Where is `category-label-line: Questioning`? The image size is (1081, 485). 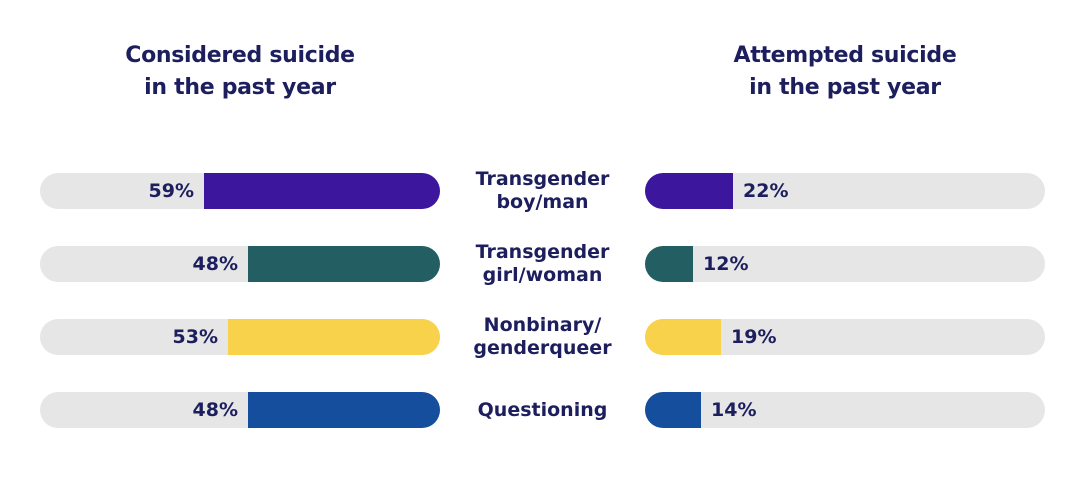 category-label-line: Questioning is located at coordinates (542, 409).